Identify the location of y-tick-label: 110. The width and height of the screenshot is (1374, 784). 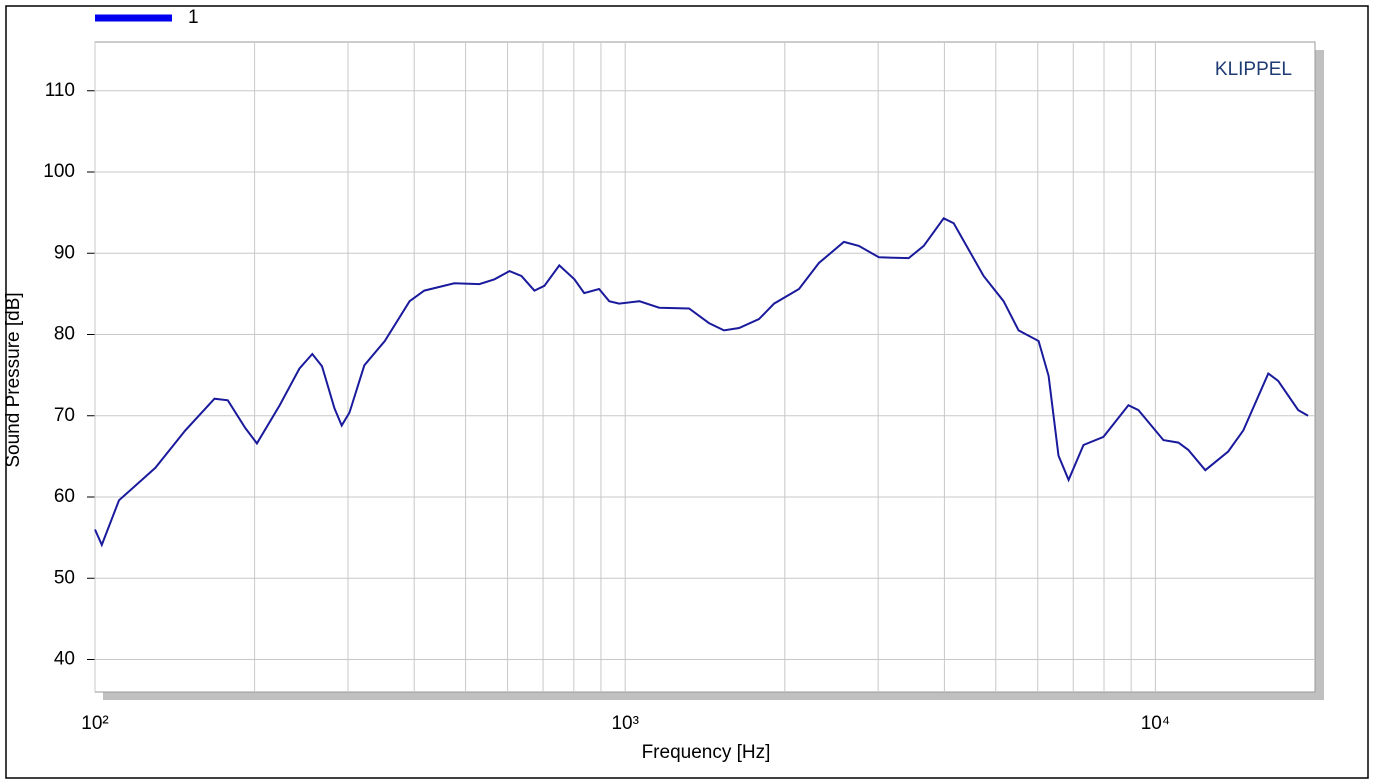
(60, 90).